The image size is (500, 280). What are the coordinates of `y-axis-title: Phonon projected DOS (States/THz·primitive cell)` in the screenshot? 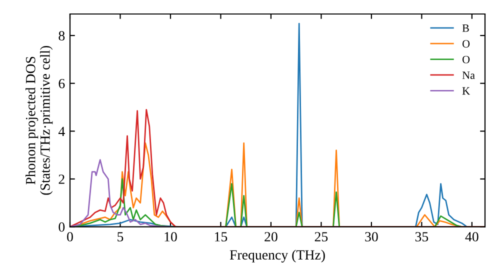 It's located at (39, 120).